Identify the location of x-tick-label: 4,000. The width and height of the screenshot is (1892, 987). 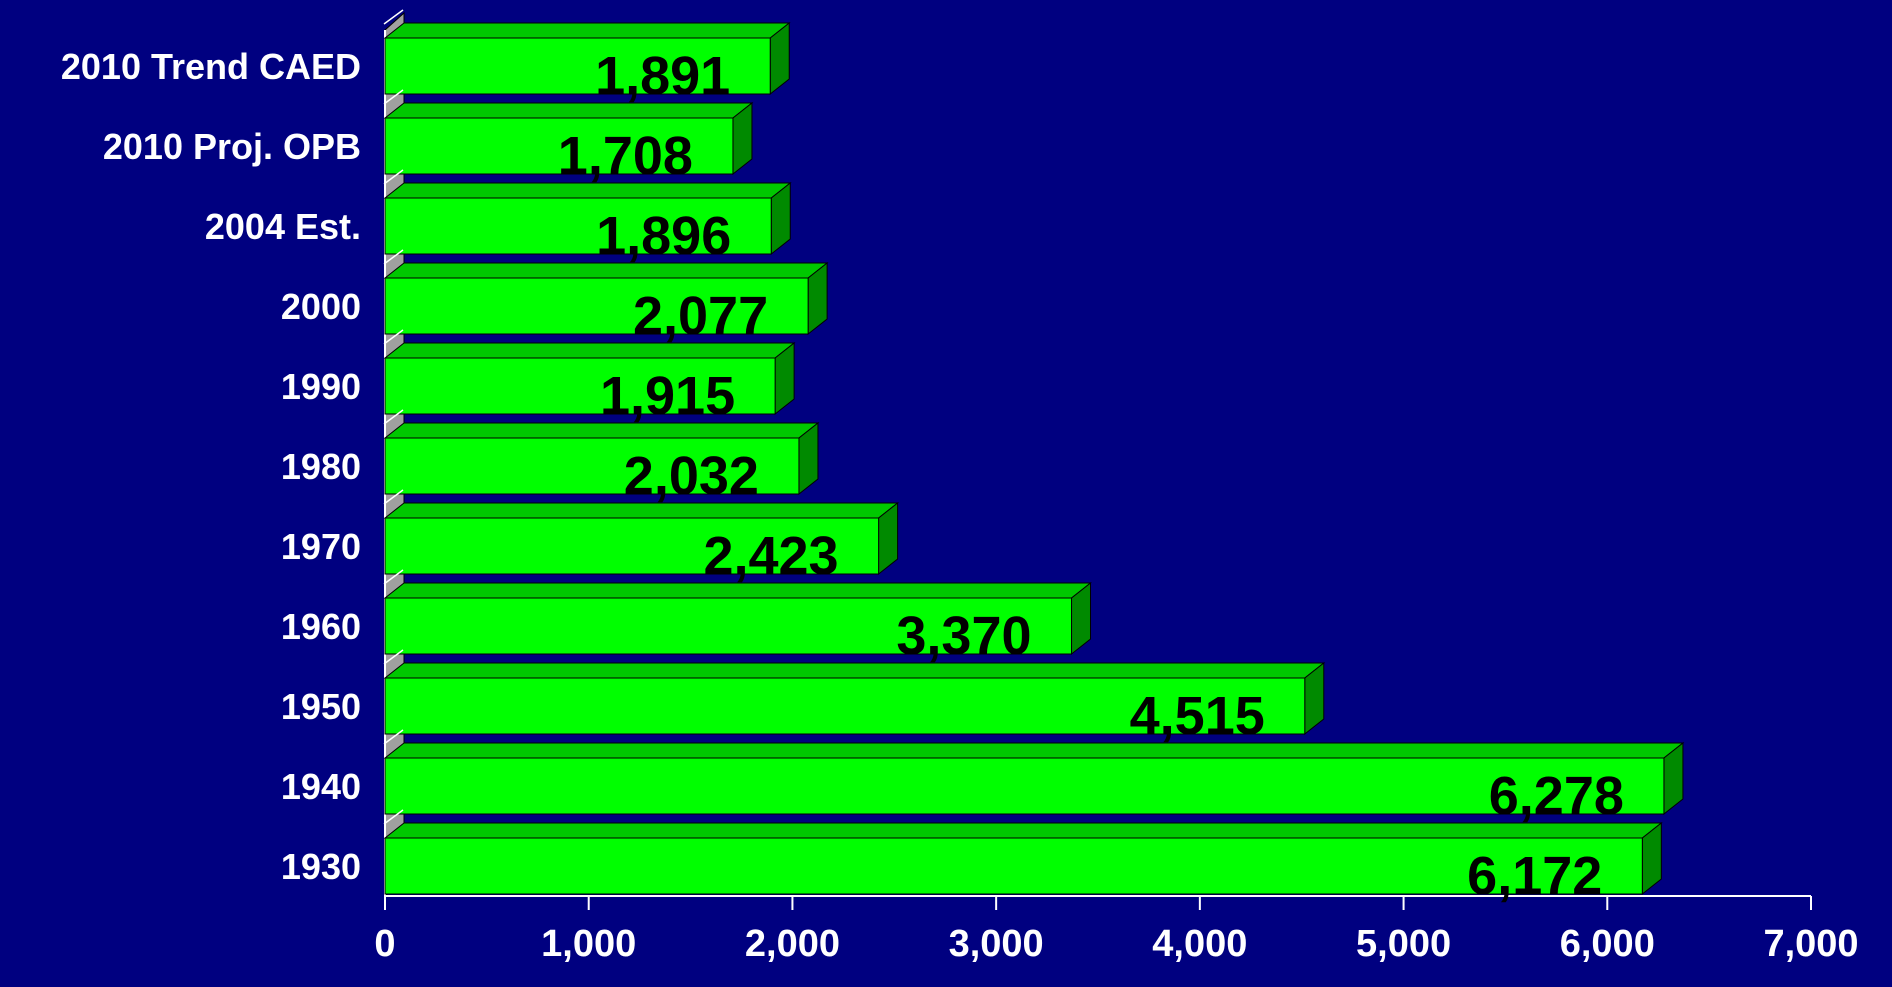
(1199, 944).